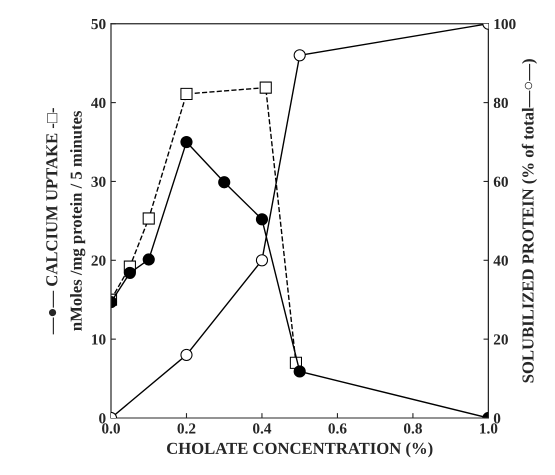  I want to click on x-tick-label: 1.0, so click(489, 428).